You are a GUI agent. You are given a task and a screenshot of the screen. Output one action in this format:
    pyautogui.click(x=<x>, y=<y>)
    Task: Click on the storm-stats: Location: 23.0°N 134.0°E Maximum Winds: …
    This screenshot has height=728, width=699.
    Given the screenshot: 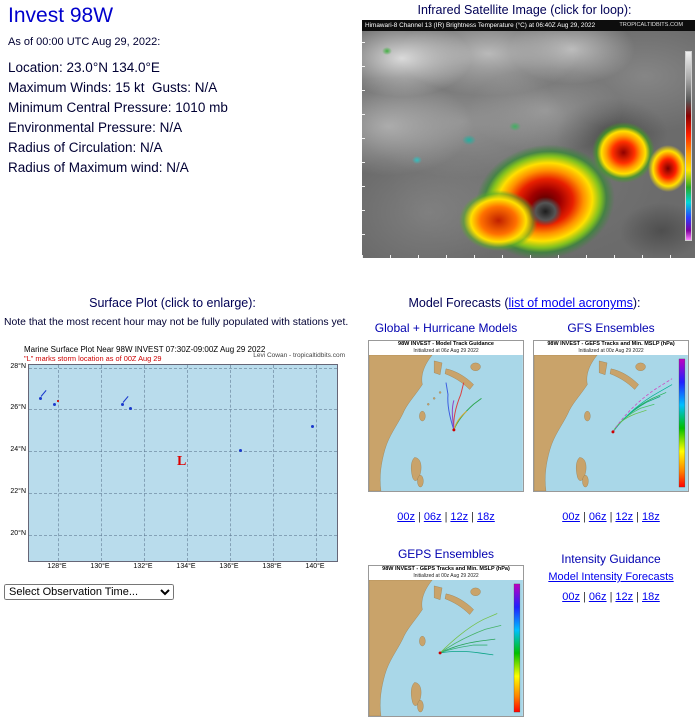 What is the action you would take?
    pyautogui.click(x=118, y=118)
    